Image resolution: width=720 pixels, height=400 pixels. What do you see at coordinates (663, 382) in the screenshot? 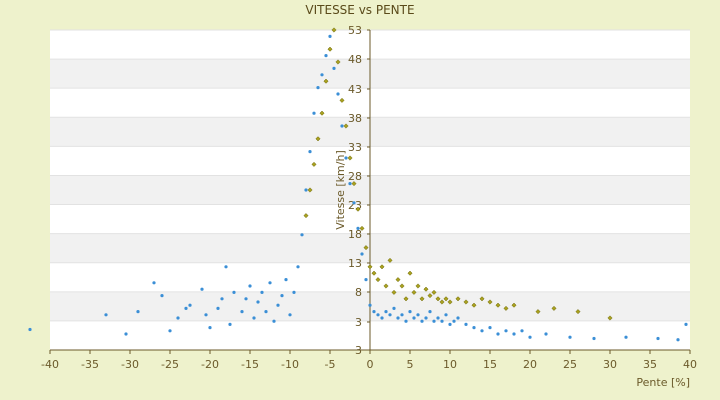
I see `x-axis-label: Pente [%]` at bounding box center [663, 382].